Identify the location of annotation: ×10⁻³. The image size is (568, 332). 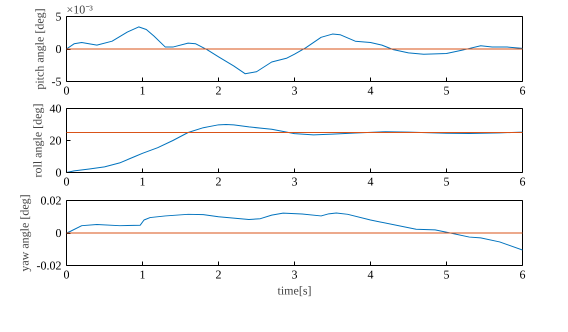
(80, 9).